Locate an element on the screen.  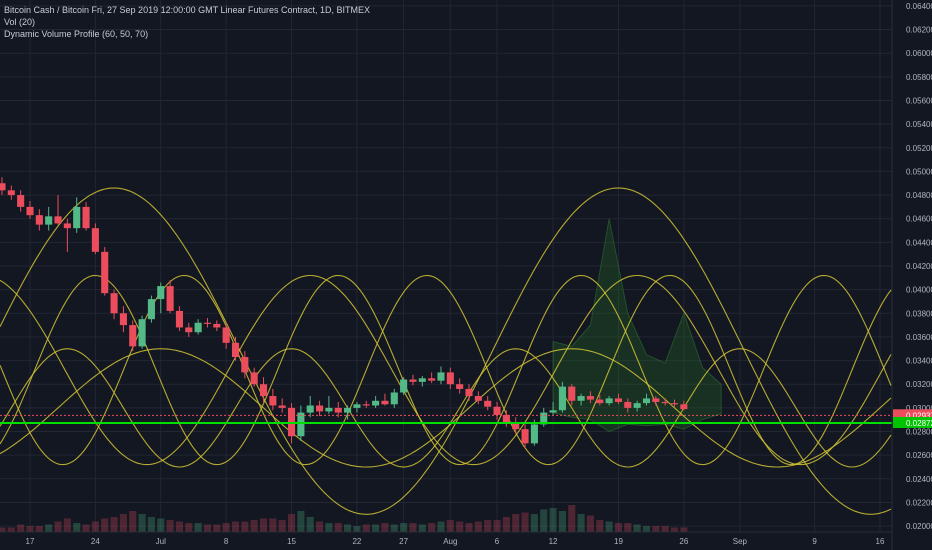
volume-layer is located at coordinates (344, 518).